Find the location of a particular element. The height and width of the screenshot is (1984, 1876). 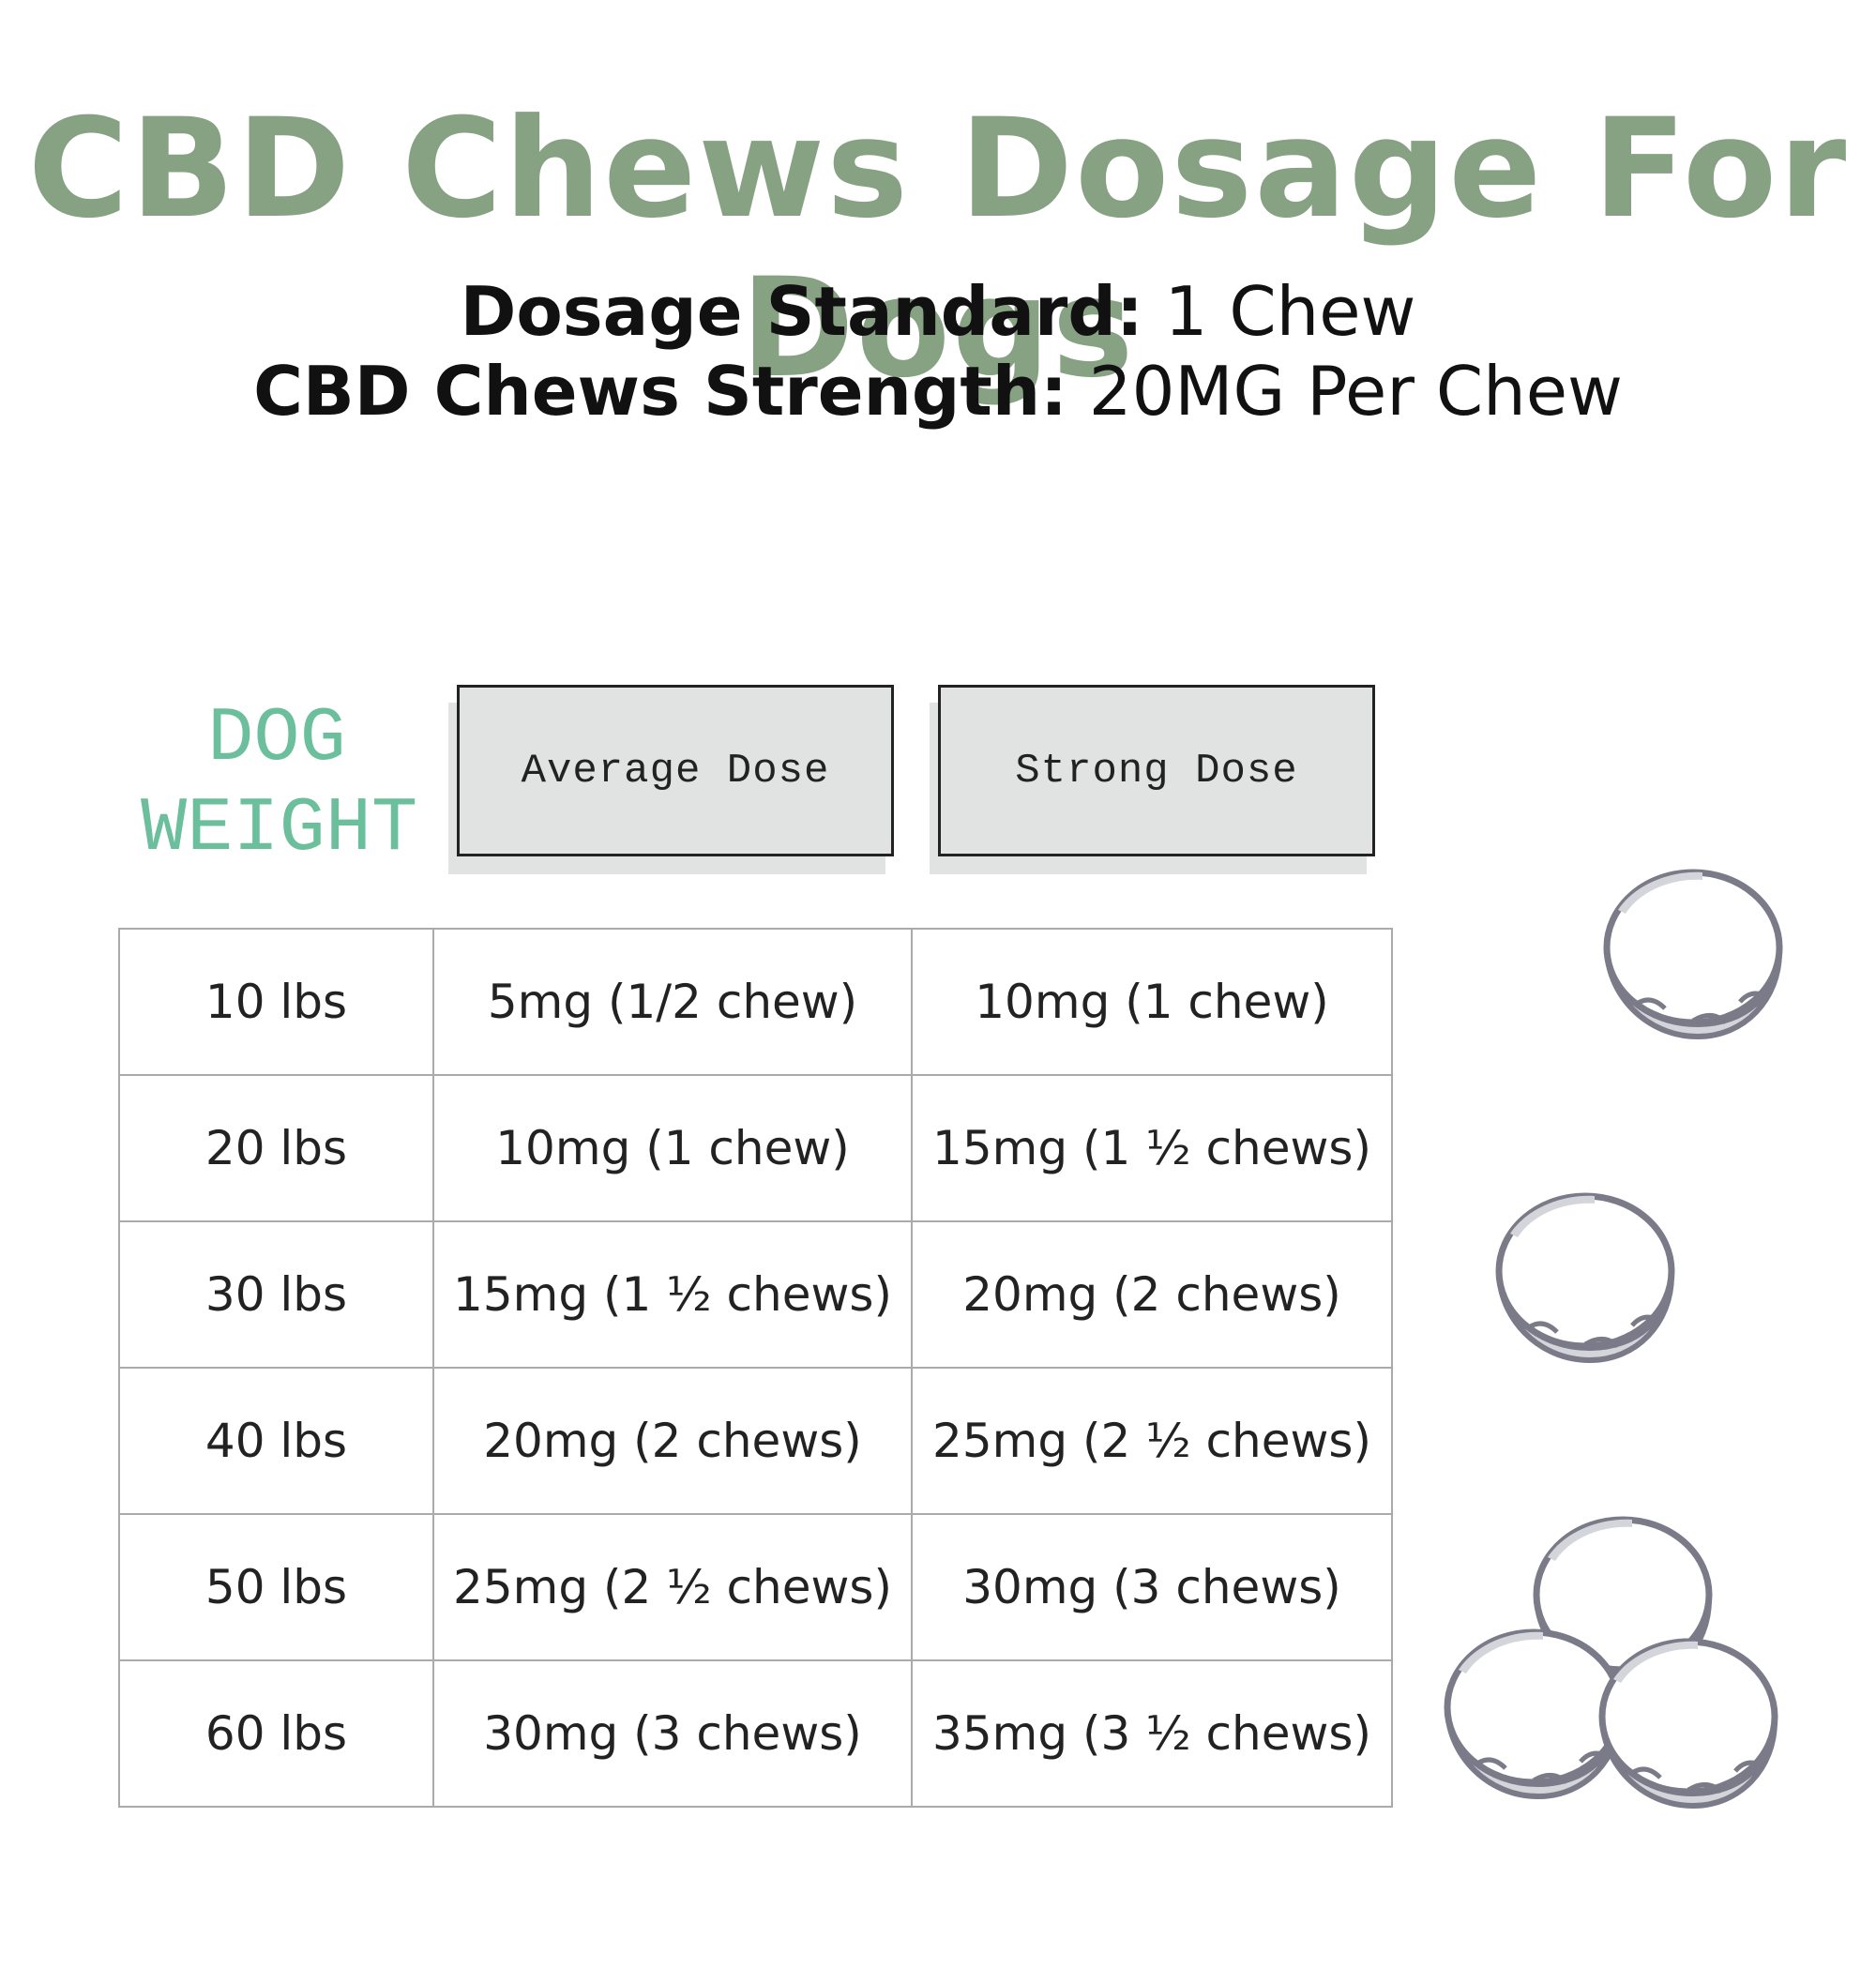

chew-strength: CBD Chews Strength: 20MG Per Chew is located at coordinates (938, 391).